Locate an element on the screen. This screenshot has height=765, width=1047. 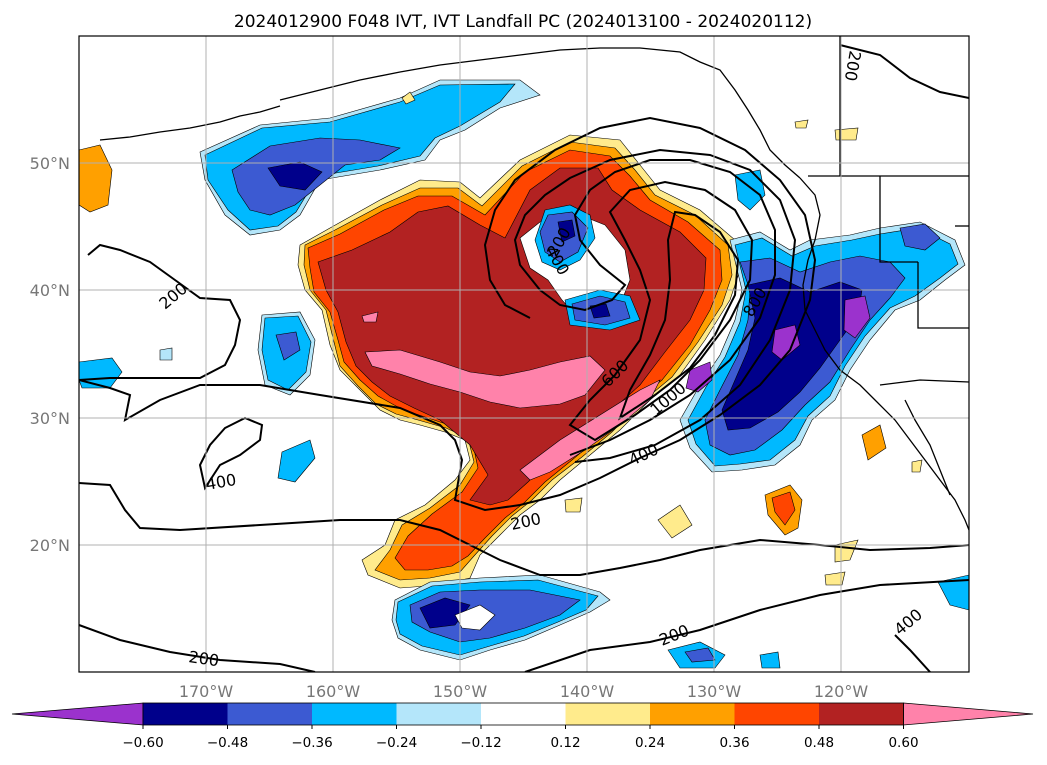
contour-200-far-south is located at coordinates (197, 648).